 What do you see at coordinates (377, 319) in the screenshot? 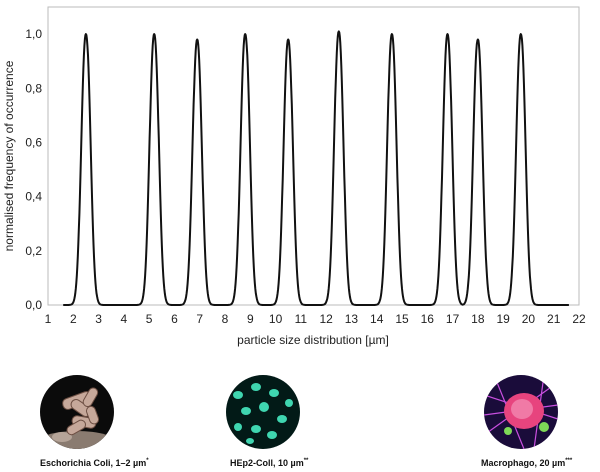
I see `x-tick-label: 14` at bounding box center [377, 319].